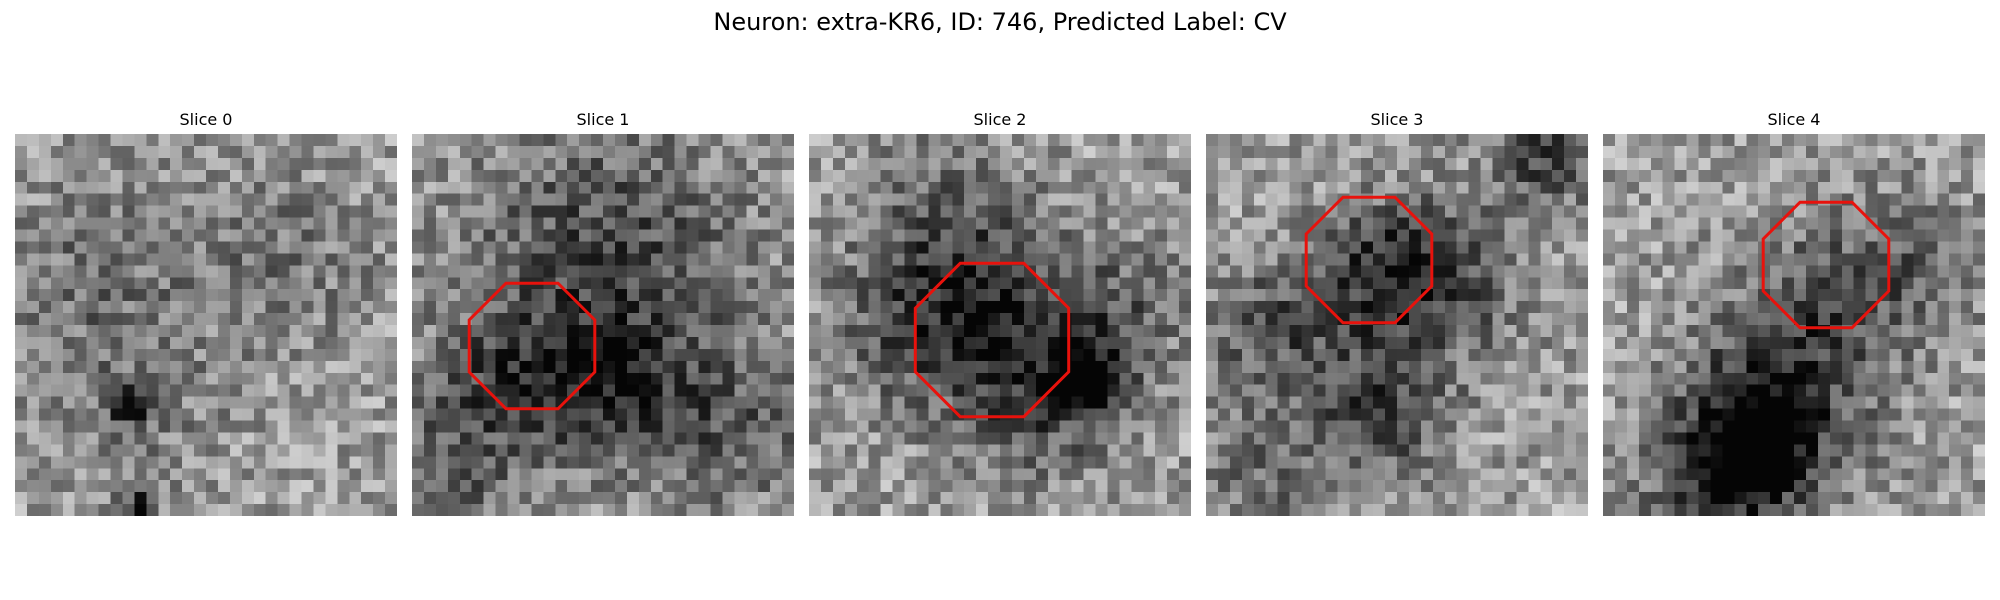  What do you see at coordinates (1397, 119) in the screenshot?
I see `panel-title-slice-3: Slice 3` at bounding box center [1397, 119].